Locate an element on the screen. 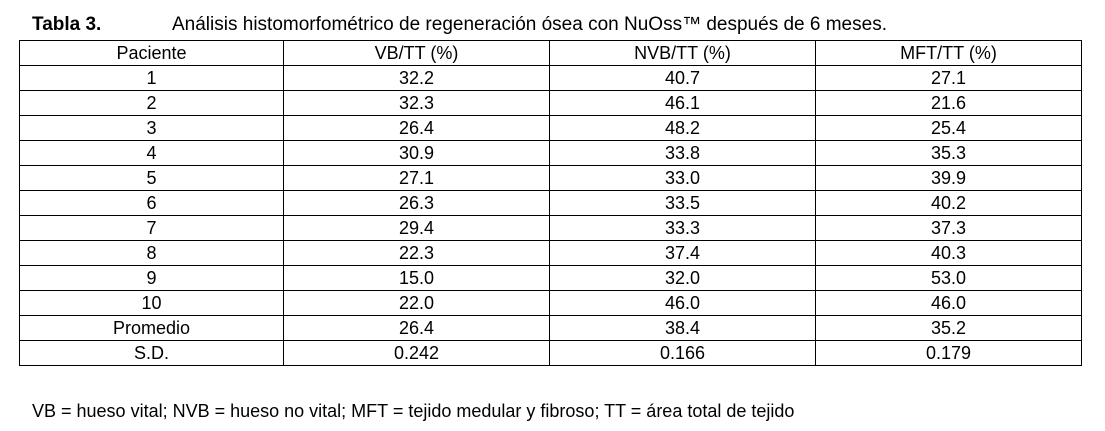 The height and width of the screenshot is (431, 1105). table-cell-paciente: 7 is located at coordinates (151, 228).